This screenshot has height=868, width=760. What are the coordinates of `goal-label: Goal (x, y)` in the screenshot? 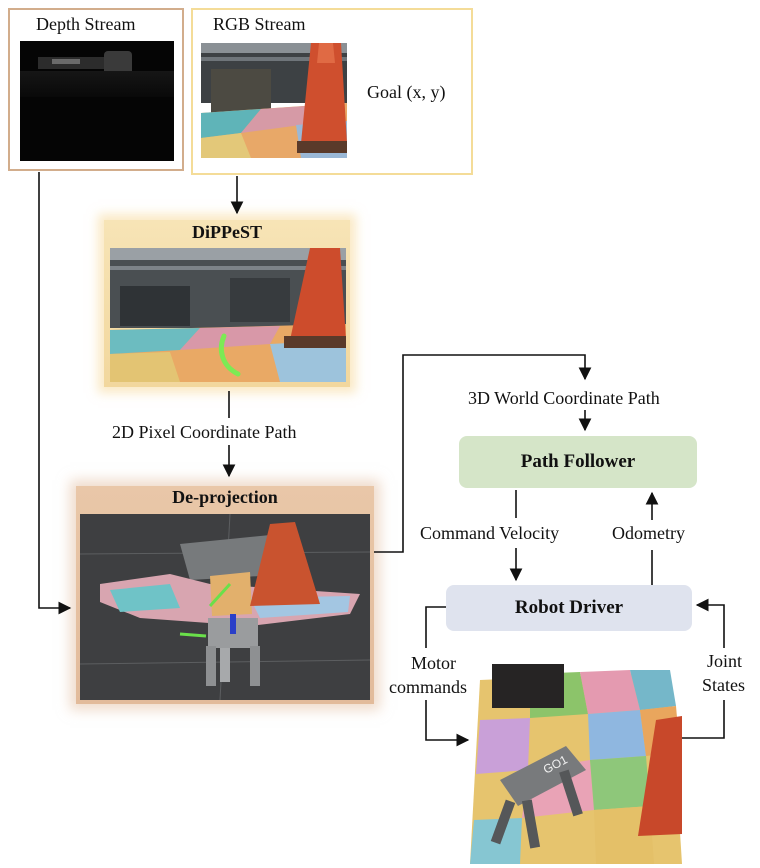 It's located at (406, 92).